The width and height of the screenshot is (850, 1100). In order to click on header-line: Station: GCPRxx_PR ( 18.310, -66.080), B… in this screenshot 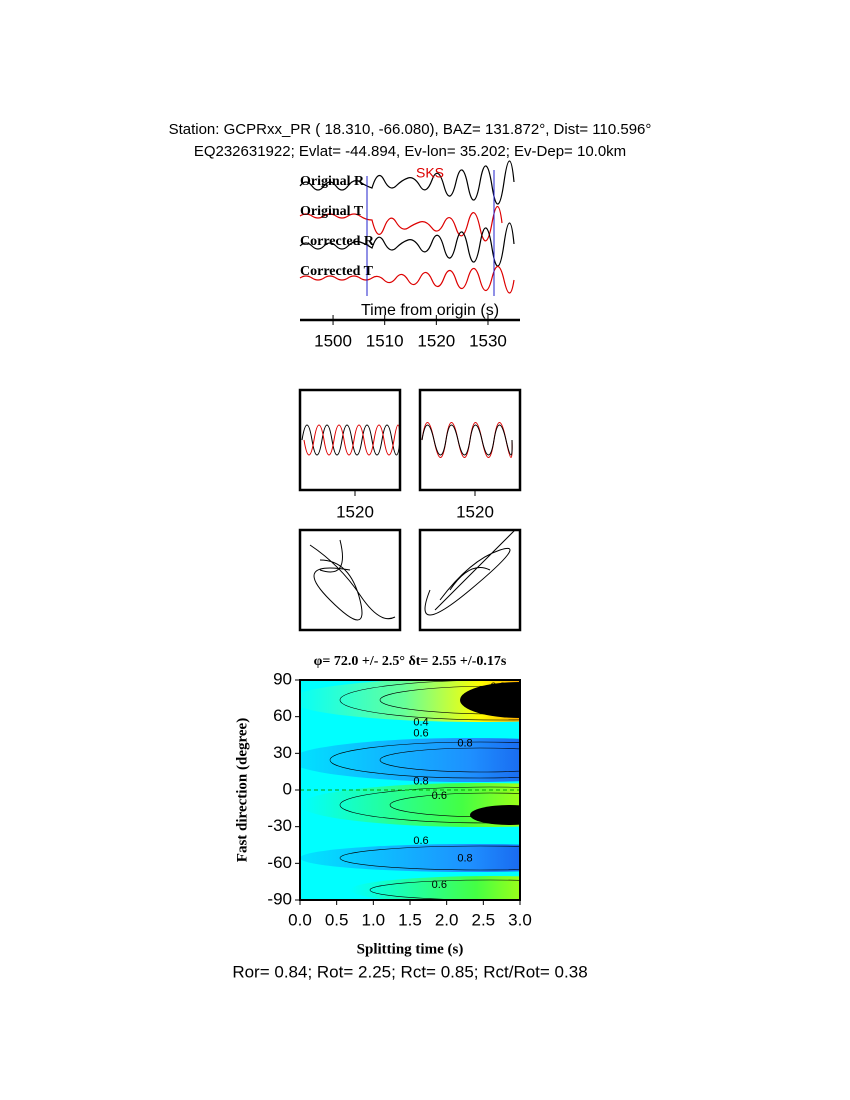, I will do `click(410, 129)`.